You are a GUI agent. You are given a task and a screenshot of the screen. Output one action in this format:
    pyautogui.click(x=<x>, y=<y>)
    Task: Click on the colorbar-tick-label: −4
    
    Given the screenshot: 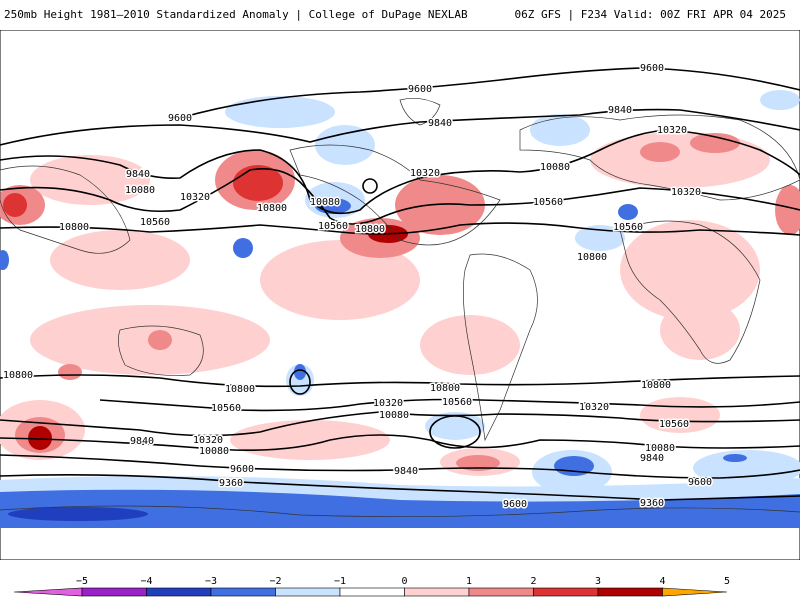 What is the action you would take?
    pyautogui.click(x=146, y=581)
    